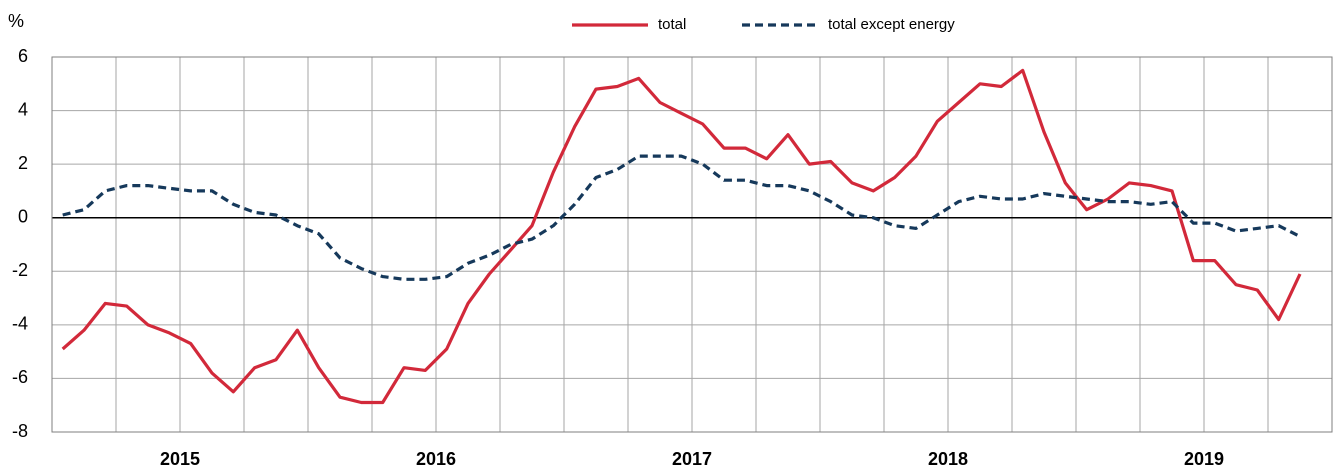  What do you see at coordinates (692, 459) in the screenshot?
I see `x-tick-label: 2017` at bounding box center [692, 459].